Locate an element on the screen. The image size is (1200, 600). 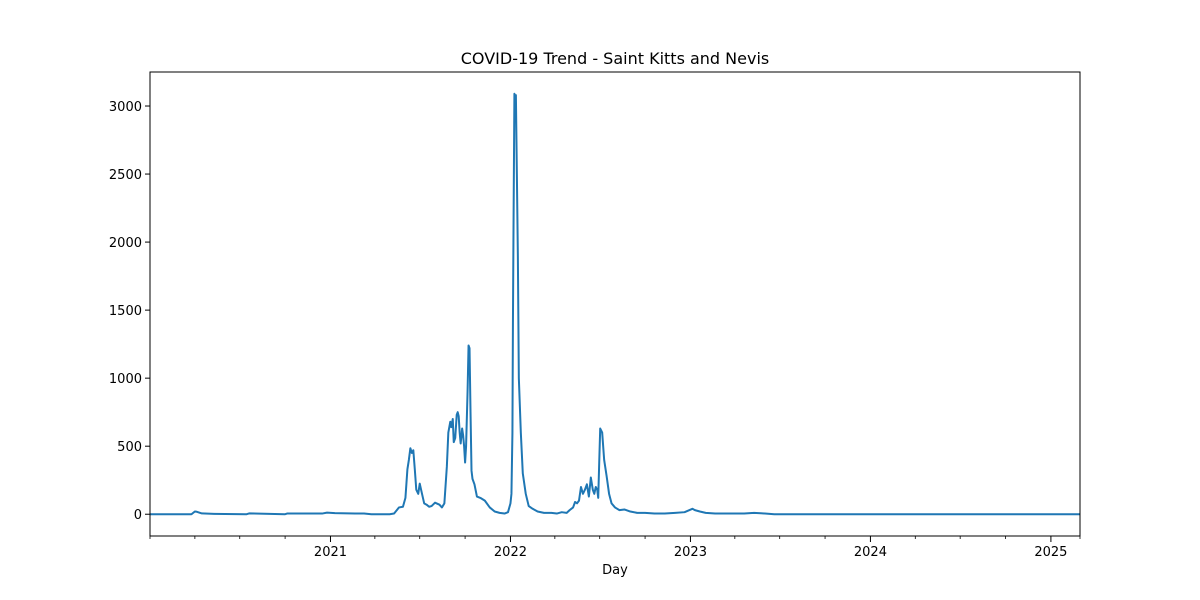
y-axis-ticks: 0 500 1000 1500 2000 2500 3000 is located at coordinates (129, 311).